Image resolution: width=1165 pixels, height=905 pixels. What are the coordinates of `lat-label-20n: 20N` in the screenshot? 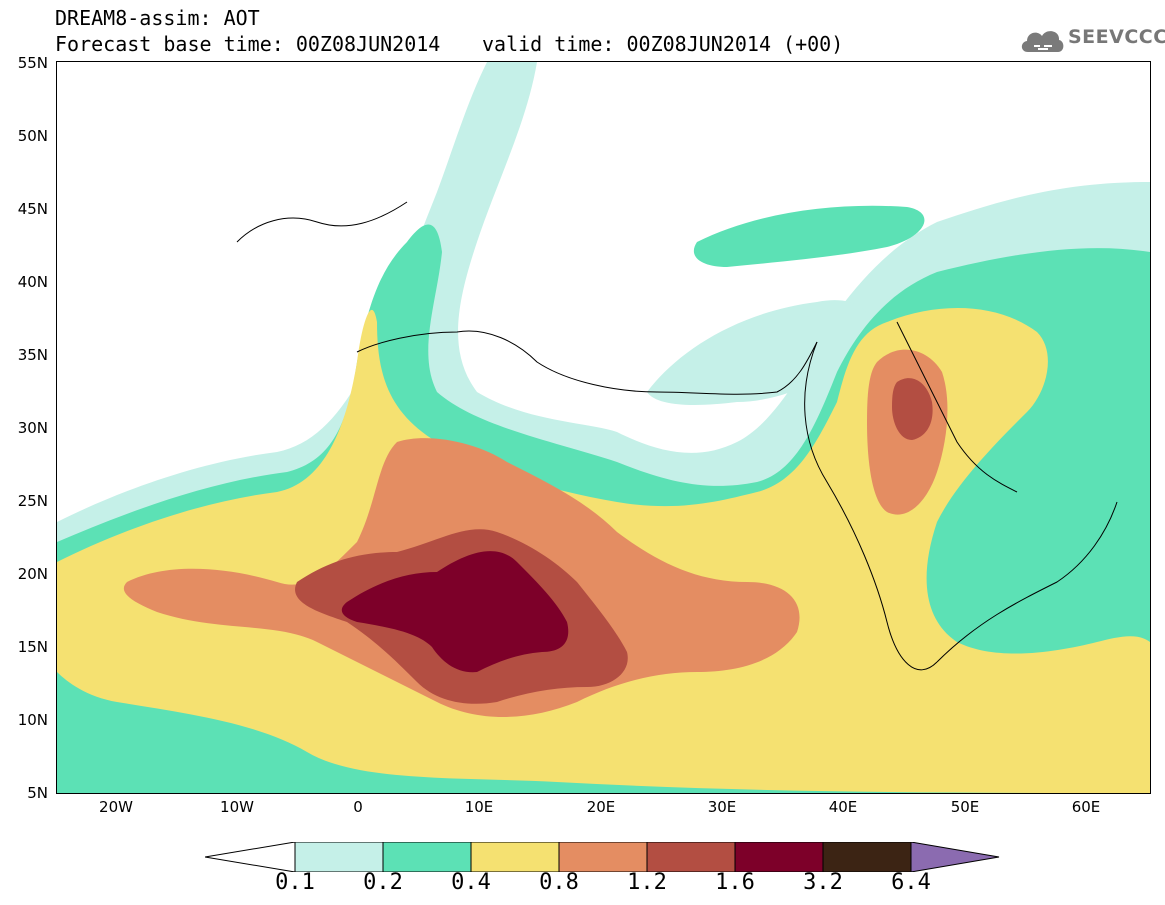 It's located at (32, 574).